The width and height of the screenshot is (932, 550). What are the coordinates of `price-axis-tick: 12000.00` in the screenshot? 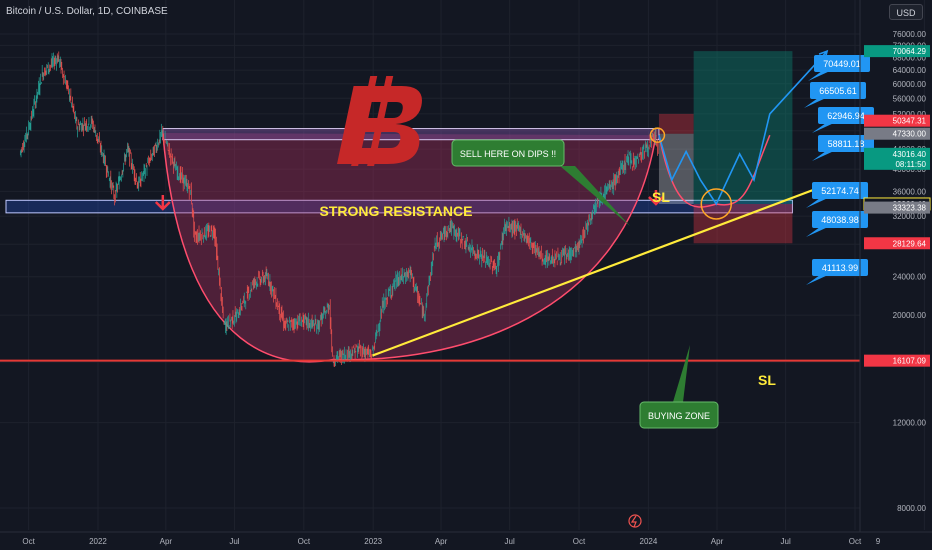 It's located at (910, 423).